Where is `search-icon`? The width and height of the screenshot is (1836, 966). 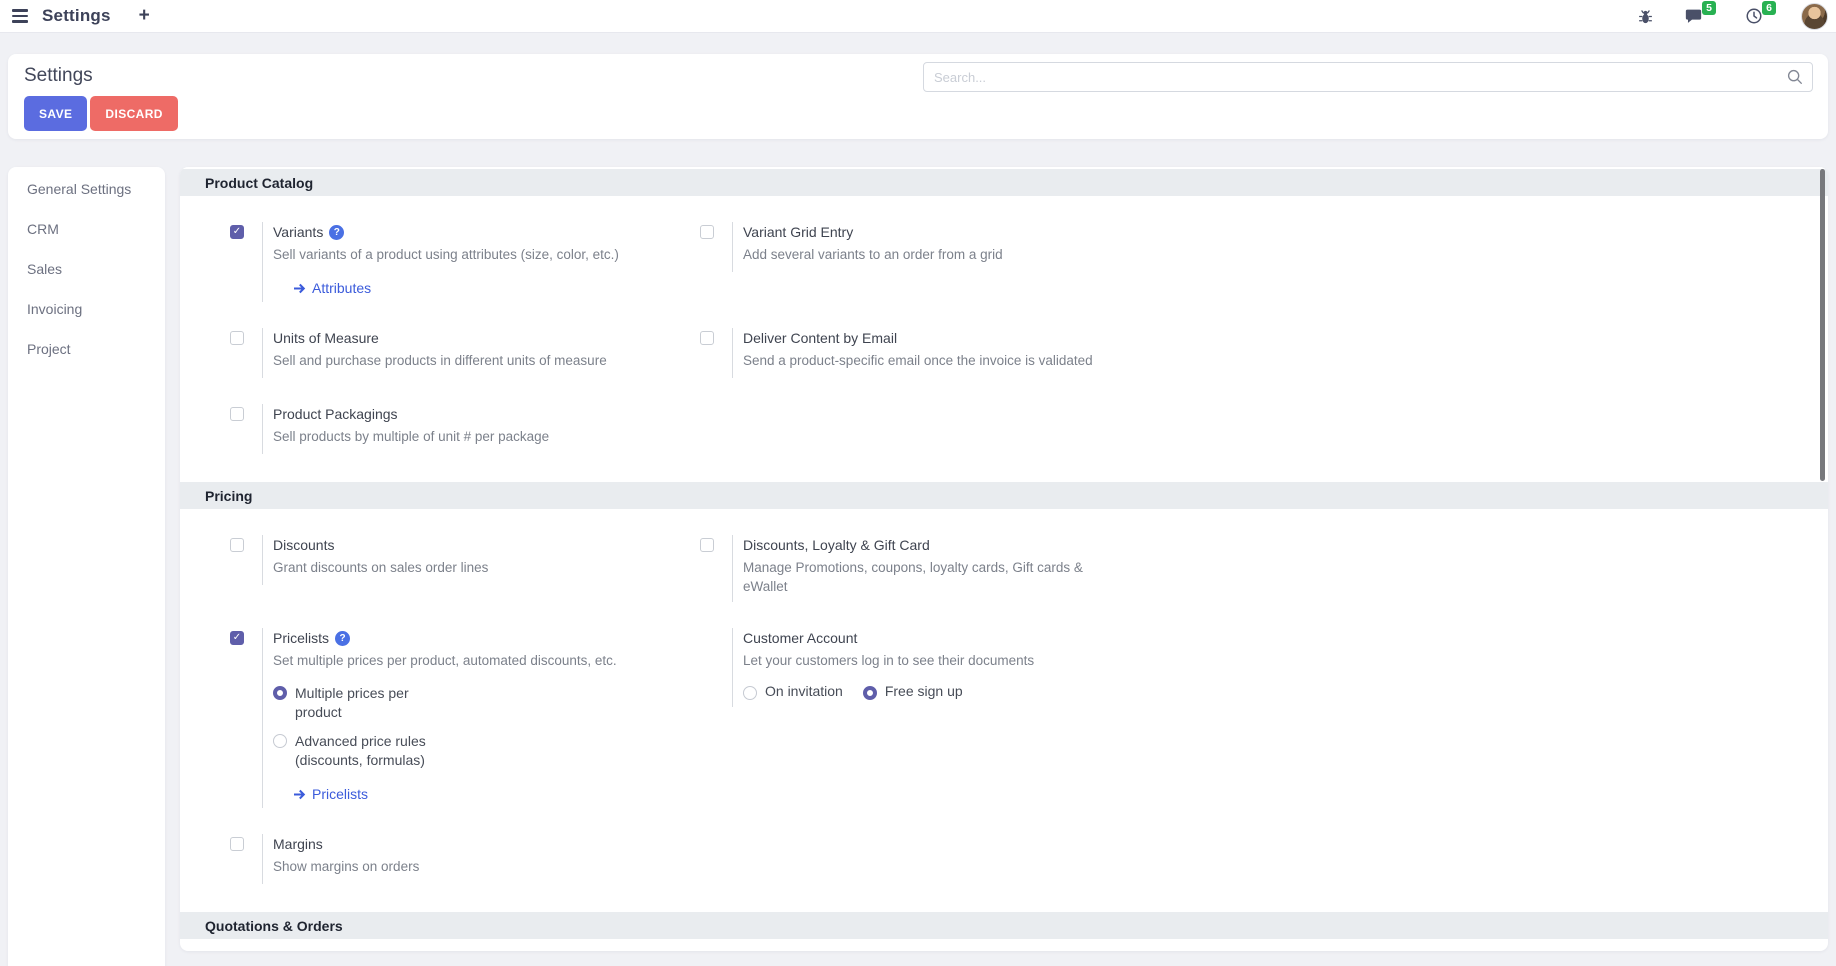
search-icon is located at coordinates (1795, 79).